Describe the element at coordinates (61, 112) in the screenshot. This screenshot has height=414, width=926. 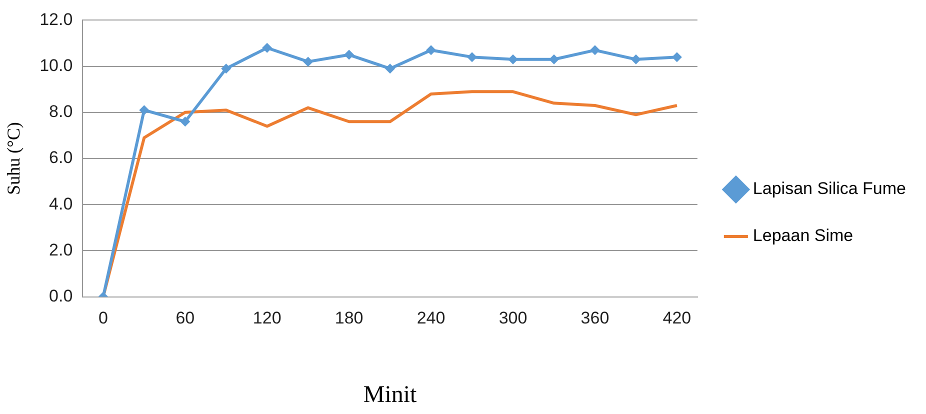
I see `y-tick-label: 8.0` at that location.